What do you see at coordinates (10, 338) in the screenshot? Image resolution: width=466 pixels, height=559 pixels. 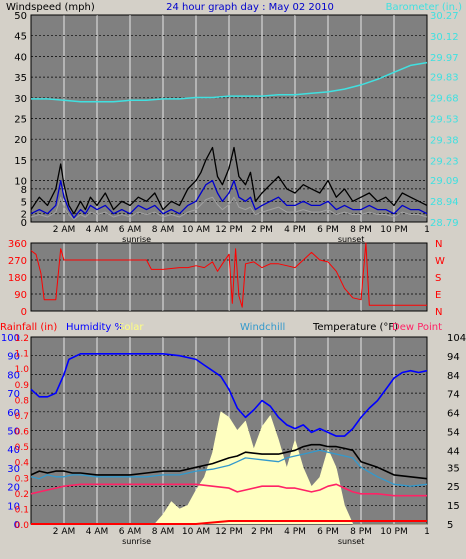 I see `humidity-tick-label: 100` at bounding box center [10, 338].